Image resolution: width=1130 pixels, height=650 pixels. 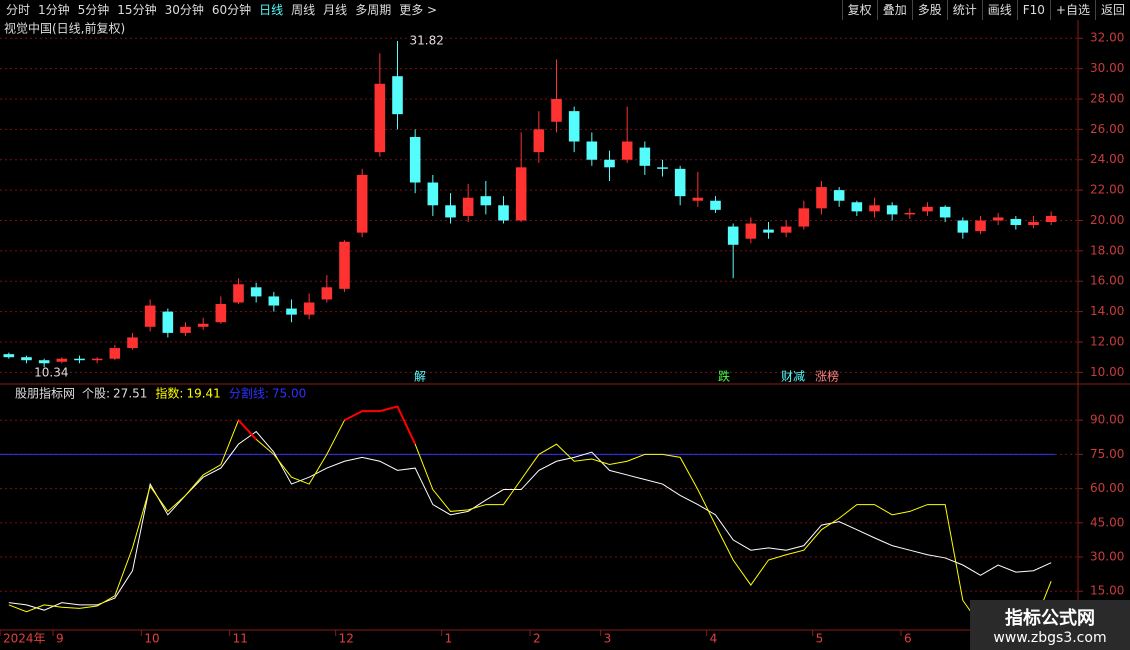 What do you see at coordinates (1107, 488) in the screenshot?
I see `y-tick-label: 60.00` at bounding box center [1107, 488].